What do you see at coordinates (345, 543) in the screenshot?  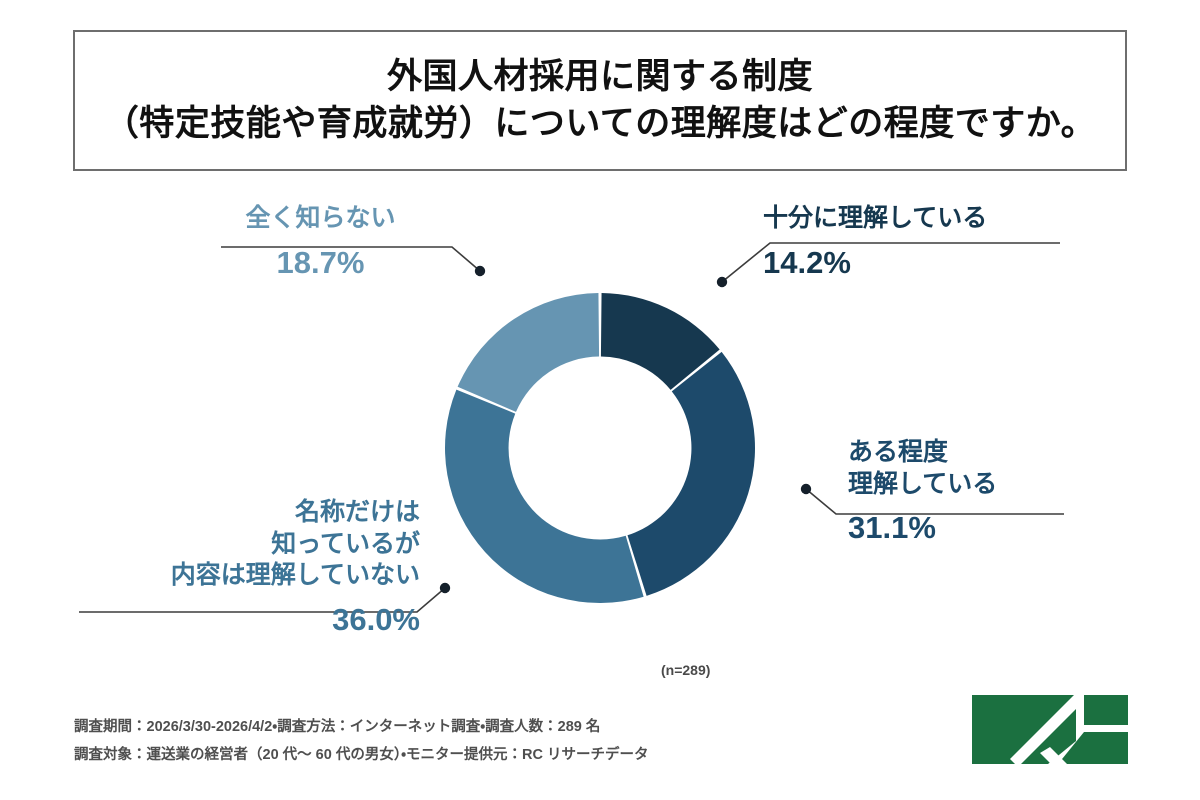 I see `callout-category-2-line-2: 知っているが` at bounding box center [345, 543].